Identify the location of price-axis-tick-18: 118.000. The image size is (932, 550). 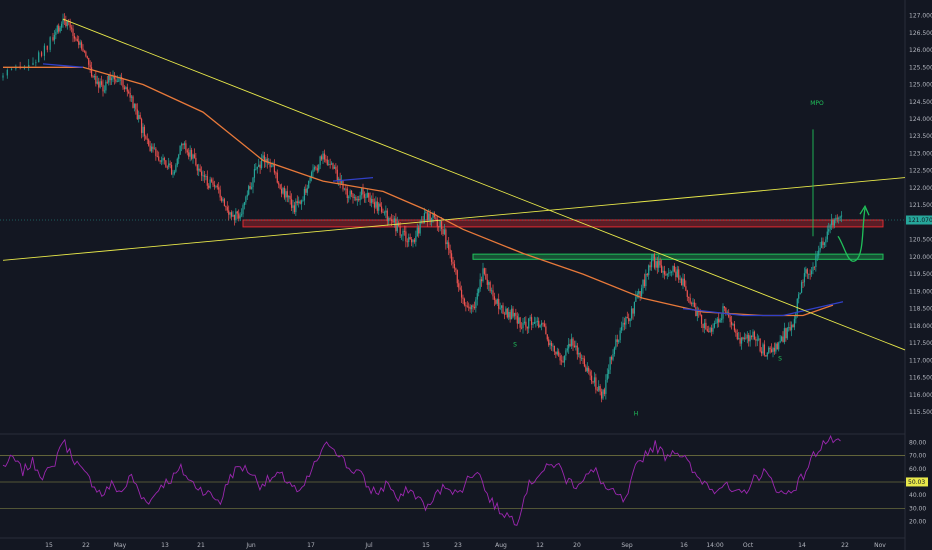
(920, 326).